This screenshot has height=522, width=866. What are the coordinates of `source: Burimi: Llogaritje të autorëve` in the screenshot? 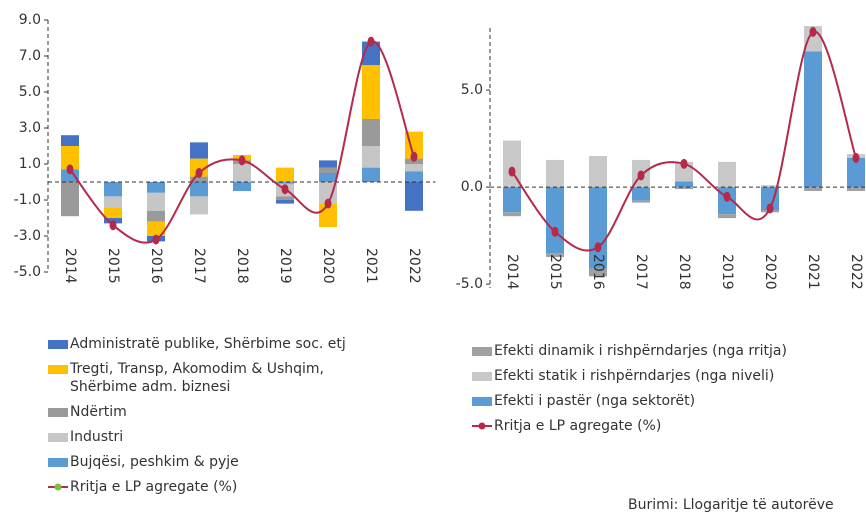 It's located at (731, 505).